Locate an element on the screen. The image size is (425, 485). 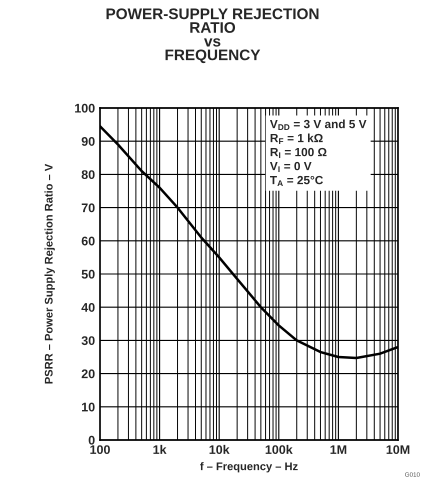
y-tick-label: 20 is located at coordinates (88, 373).